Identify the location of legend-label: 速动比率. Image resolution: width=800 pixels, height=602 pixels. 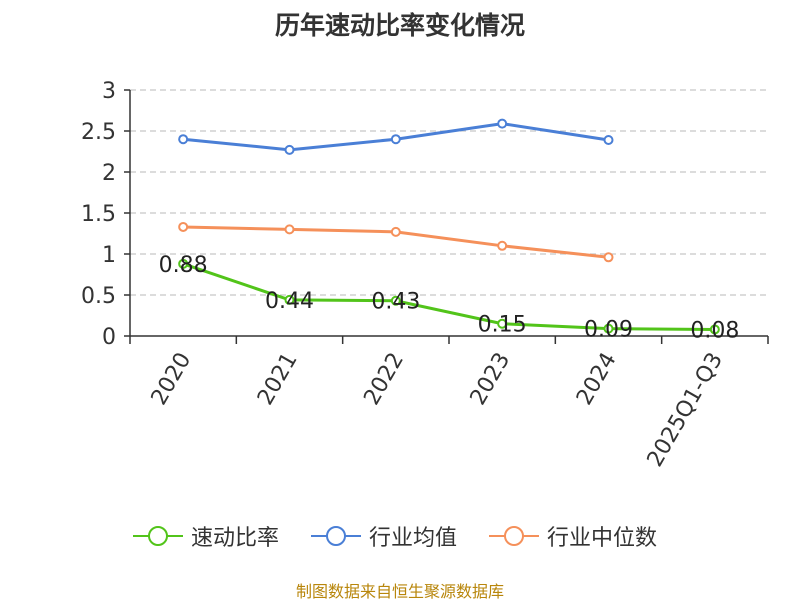
(235, 538).